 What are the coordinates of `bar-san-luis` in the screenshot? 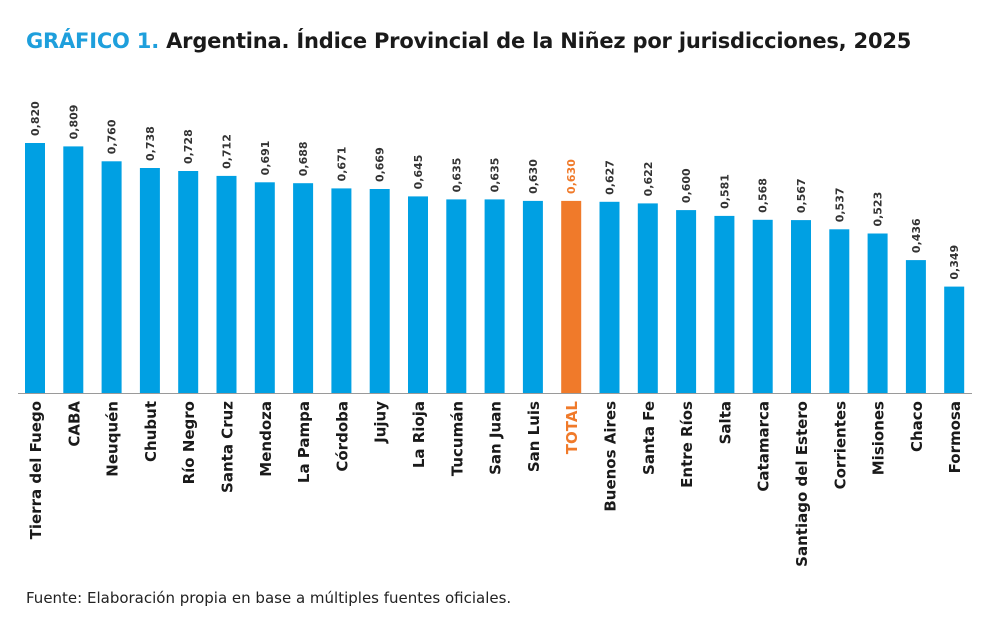 It's located at (532, 296).